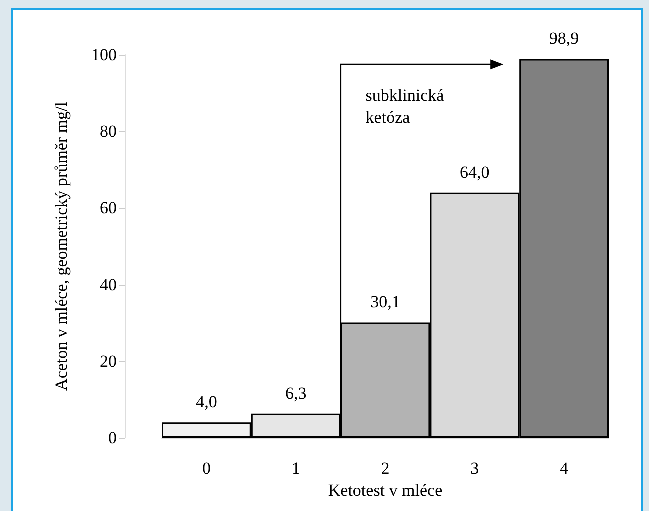 Image resolution: width=649 pixels, height=511 pixels. Describe the element at coordinates (385, 468) in the screenshot. I see `x-tick-label: 2` at that location.